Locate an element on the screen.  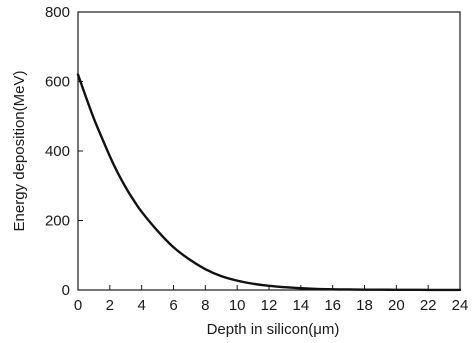
x-tick-label: 20 is located at coordinates (396, 305).